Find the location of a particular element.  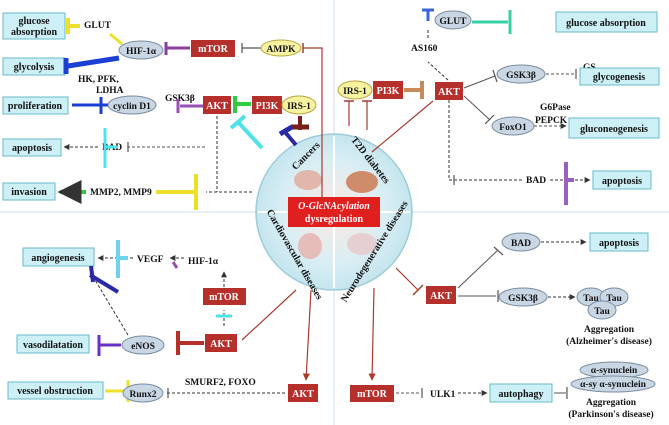

runx2-label: Runx2 is located at coordinates (143, 395).